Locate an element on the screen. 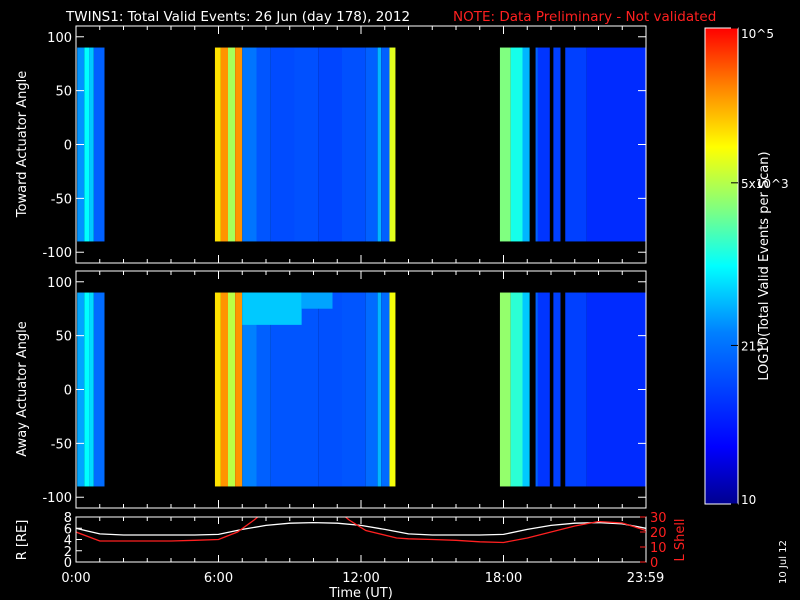 This screenshot has height=600, width=800. toward-ytick-label-1: 50 is located at coordinates (63, 92).